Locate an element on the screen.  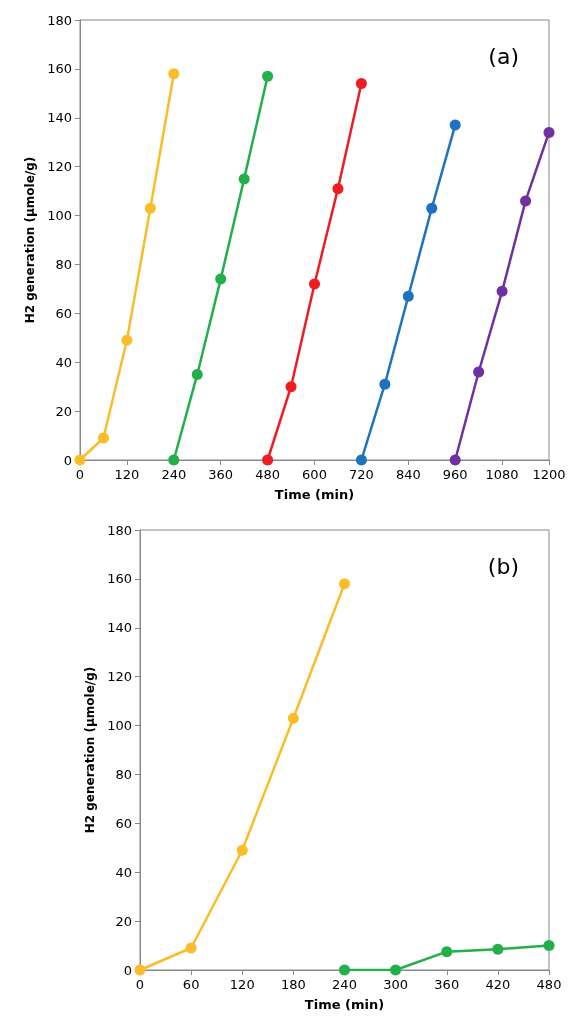
annotation: (b) is located at coordinates (503, 566).